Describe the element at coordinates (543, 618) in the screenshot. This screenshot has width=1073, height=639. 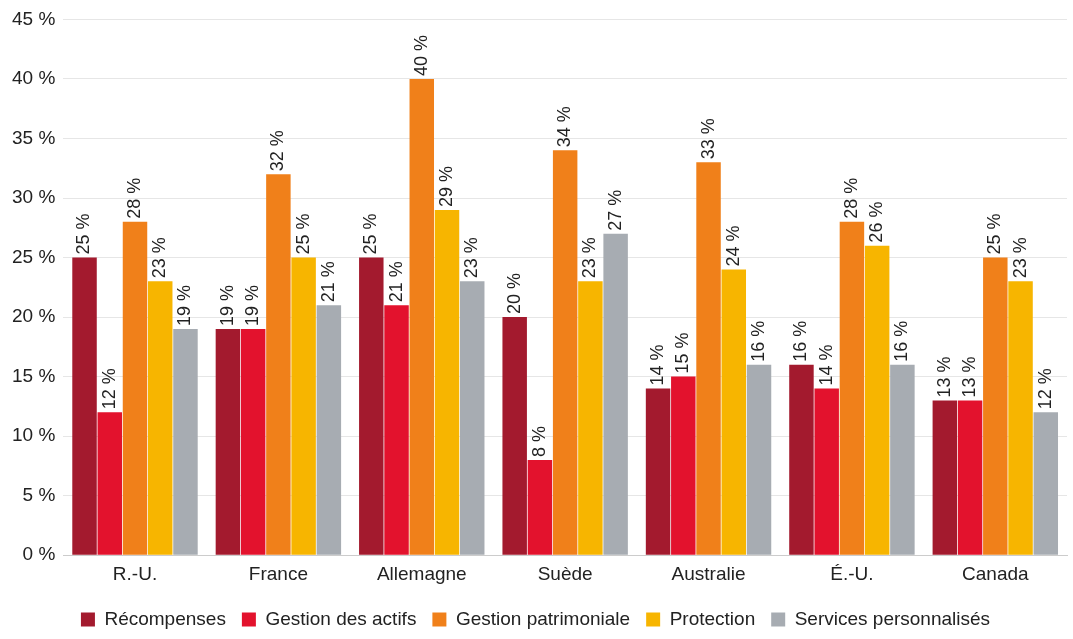
I see `legend-label: Gestion patrimoniale` at that location.